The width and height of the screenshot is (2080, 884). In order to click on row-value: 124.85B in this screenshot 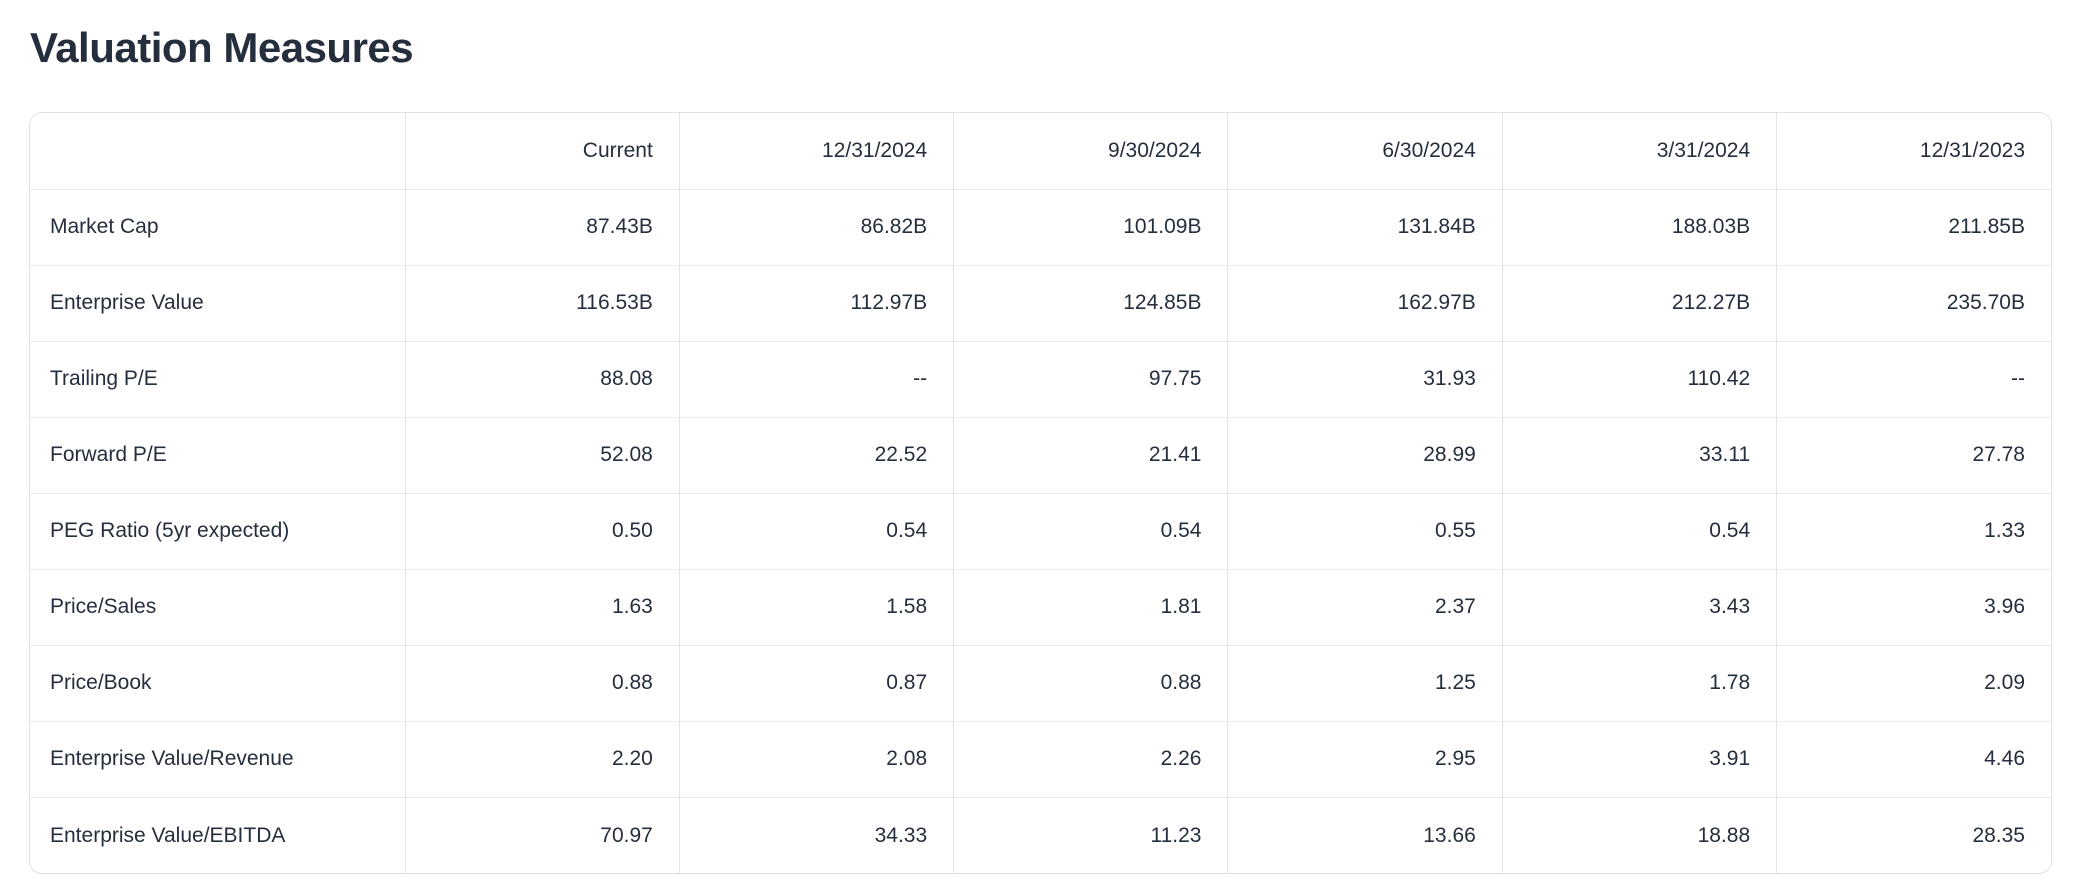, I will do `click(1090, 303)`.